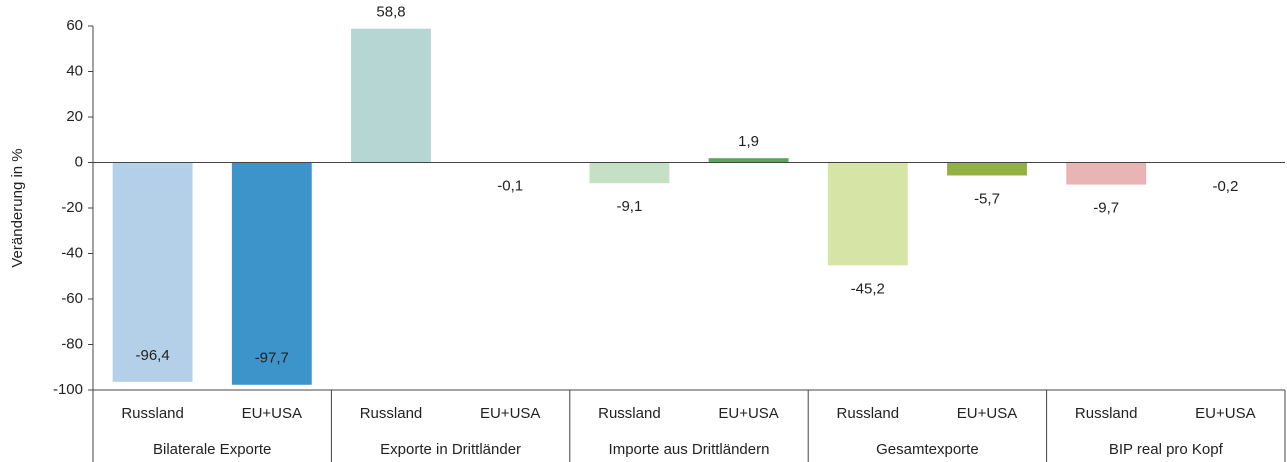  What do you see at coordinates (212, 449) in the screenshot?
I see `group-label: Bilaterale Exporte` at bounding box center [212, 449].